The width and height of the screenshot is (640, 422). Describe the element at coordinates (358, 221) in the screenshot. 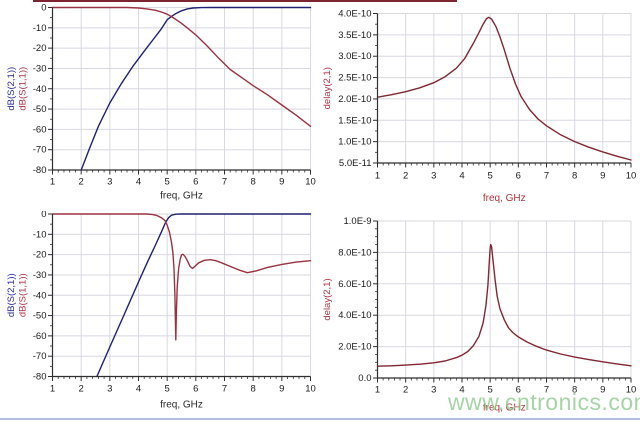

I see `y-tick-label: 1.0E-9` at that location.